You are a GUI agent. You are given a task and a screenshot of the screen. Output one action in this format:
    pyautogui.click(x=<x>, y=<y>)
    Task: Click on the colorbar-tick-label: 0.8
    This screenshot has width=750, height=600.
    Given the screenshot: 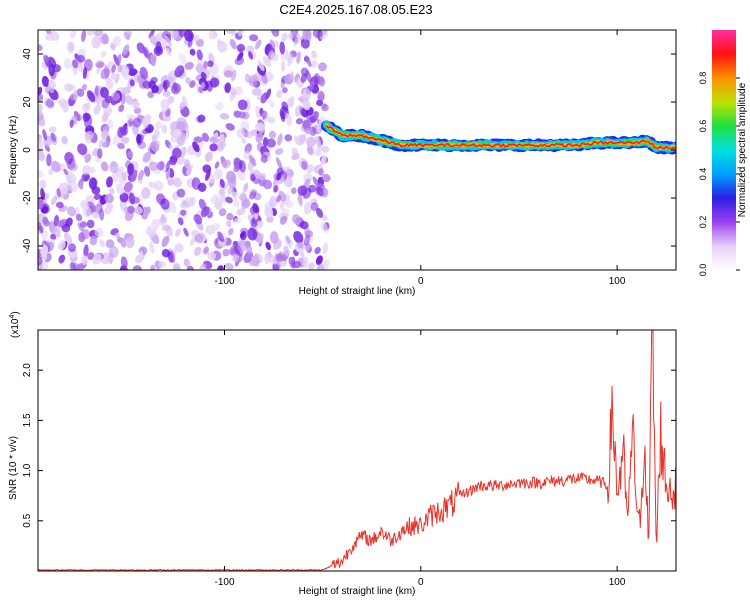 What is the action you would take?
    pyautogui.click(x=703, y=78)
    